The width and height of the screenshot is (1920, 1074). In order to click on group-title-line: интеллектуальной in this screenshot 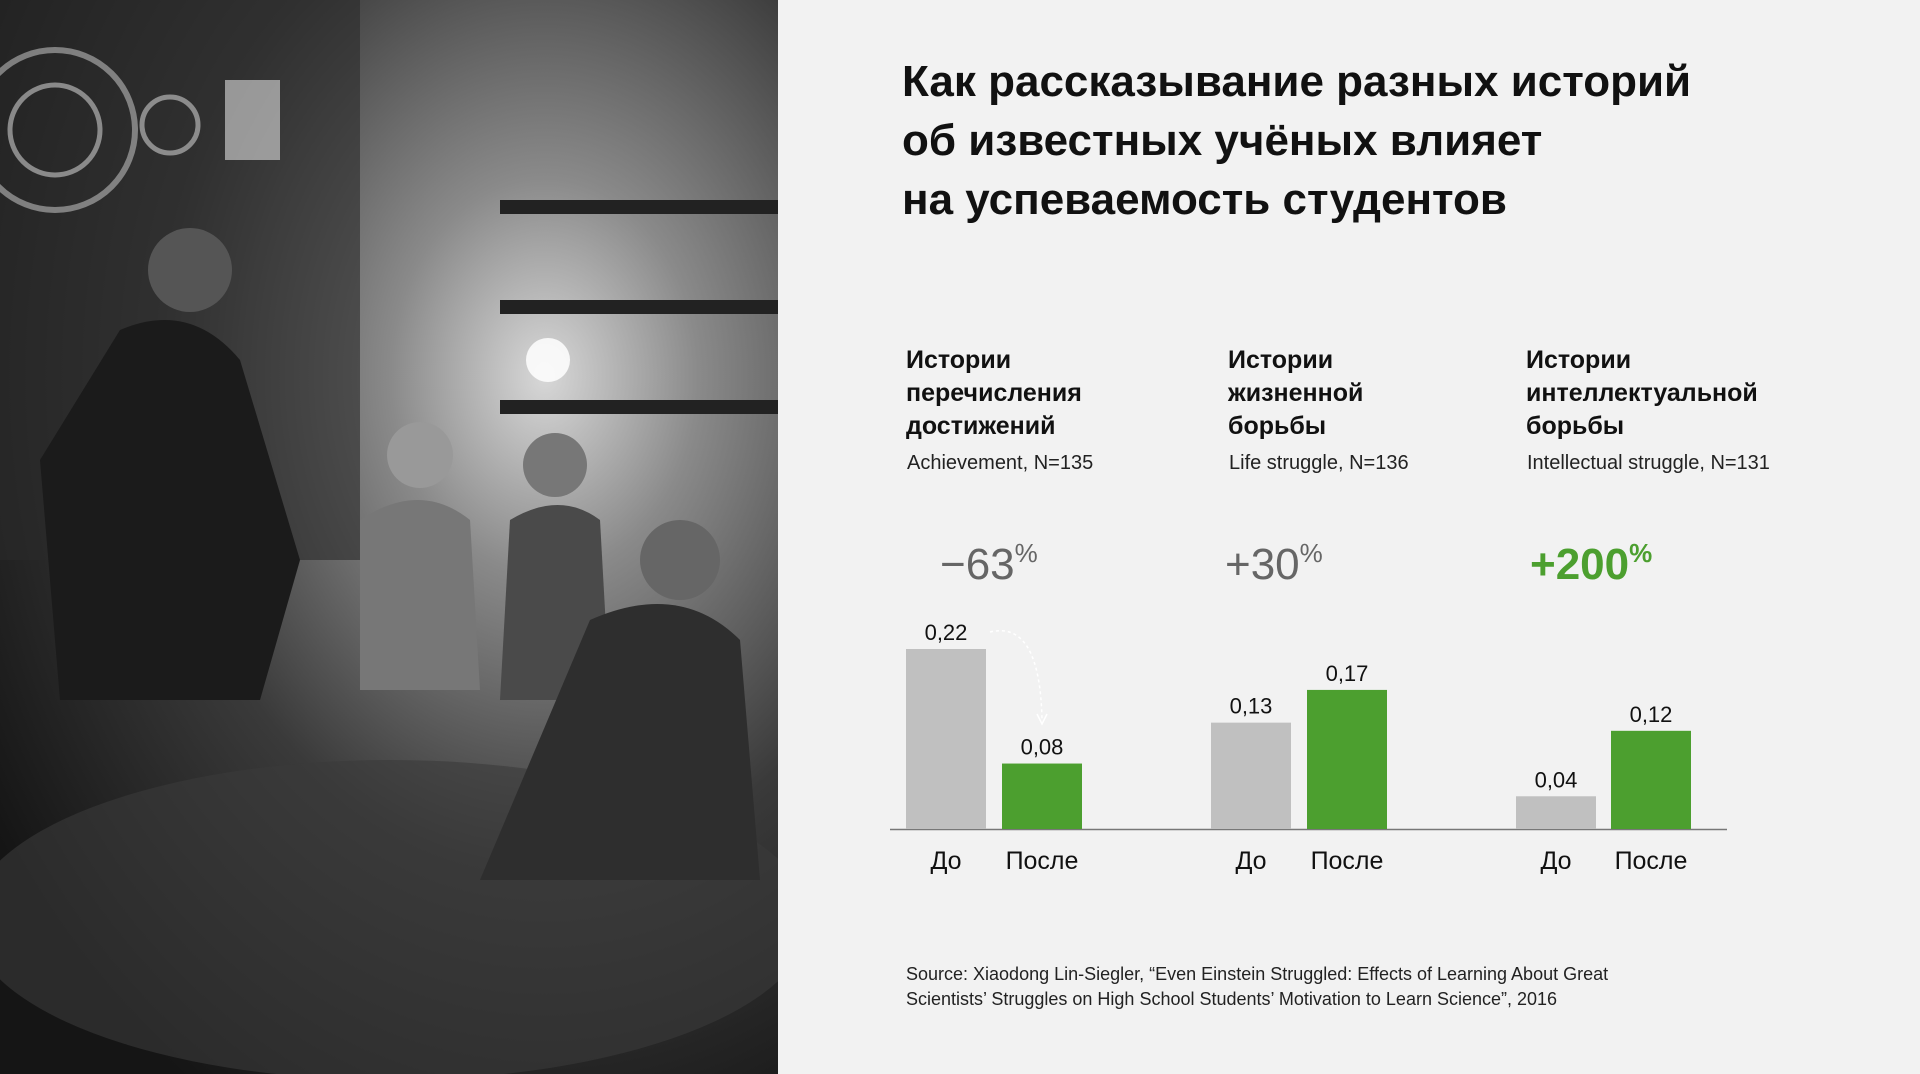, I will do `click(1642, 393)`.